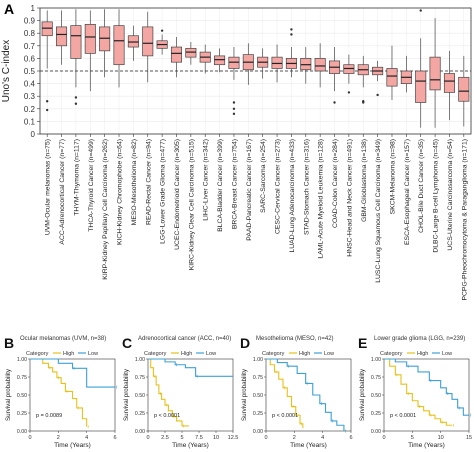  Describe the element at coordinates (294, 438) in the screenshot. I see `x-tick-label: 2` at that location.